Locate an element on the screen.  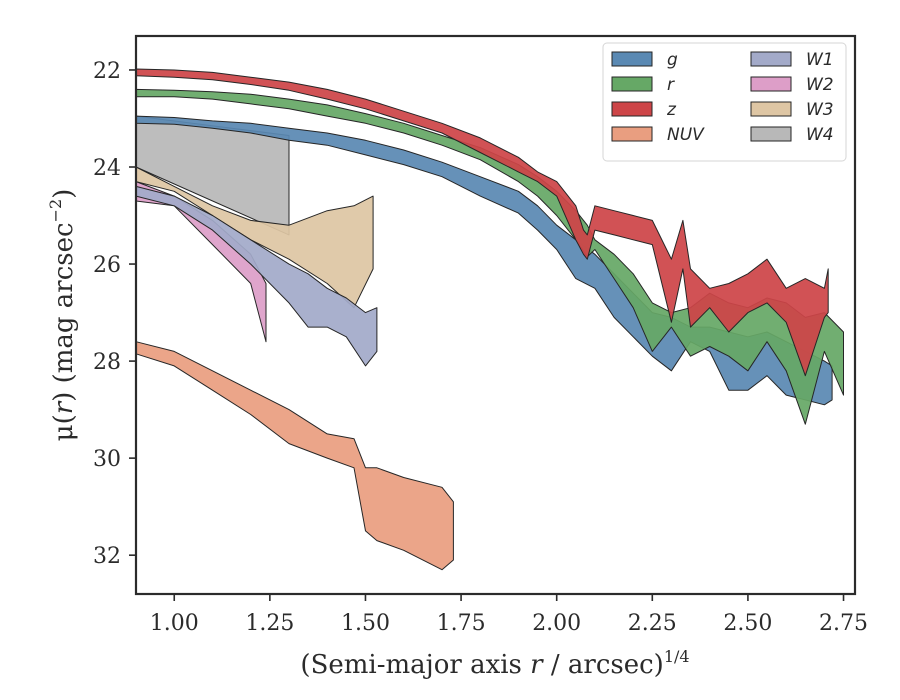
legend-label-w1: W1 is located at coordinates (820, 60).